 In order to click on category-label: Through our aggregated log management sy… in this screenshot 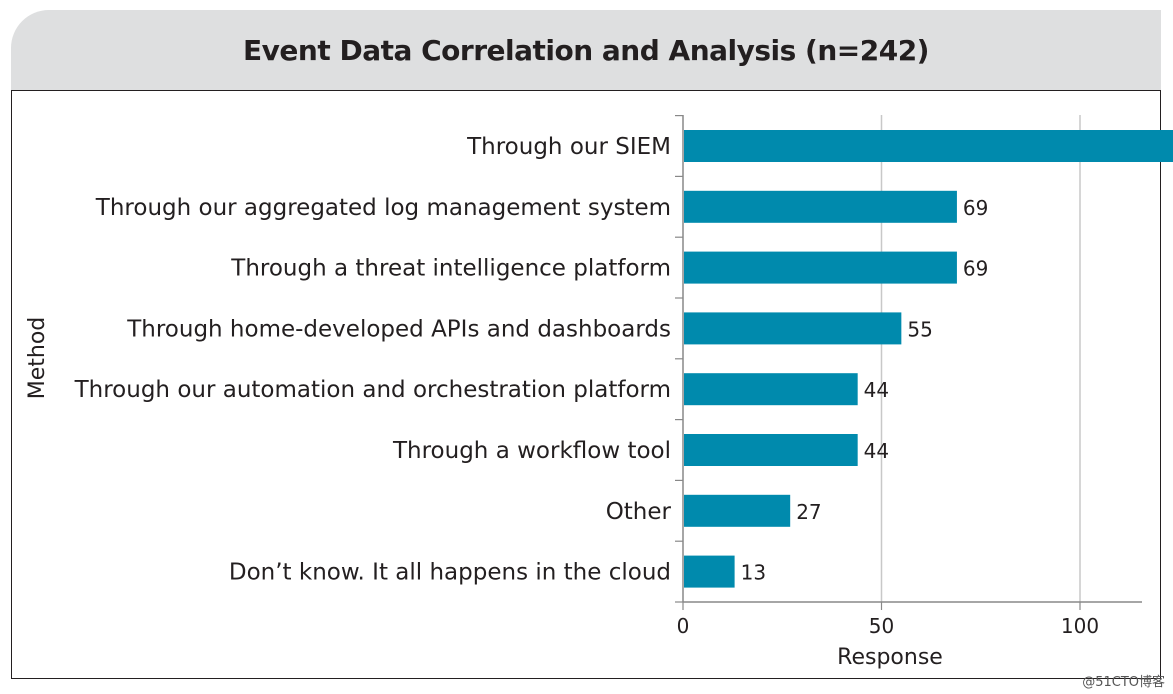, I will do `click(383, 208)`.